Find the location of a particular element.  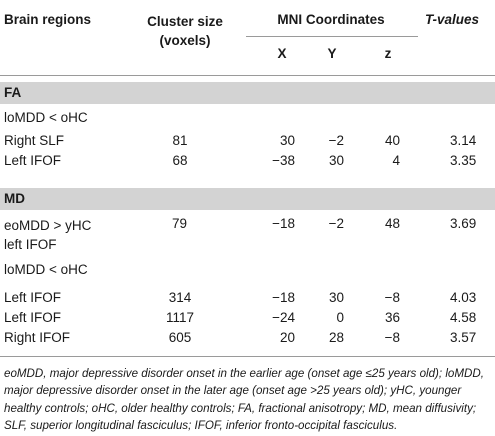

md-first-region-line2: left IFOF is located at coordinates (30, 244).